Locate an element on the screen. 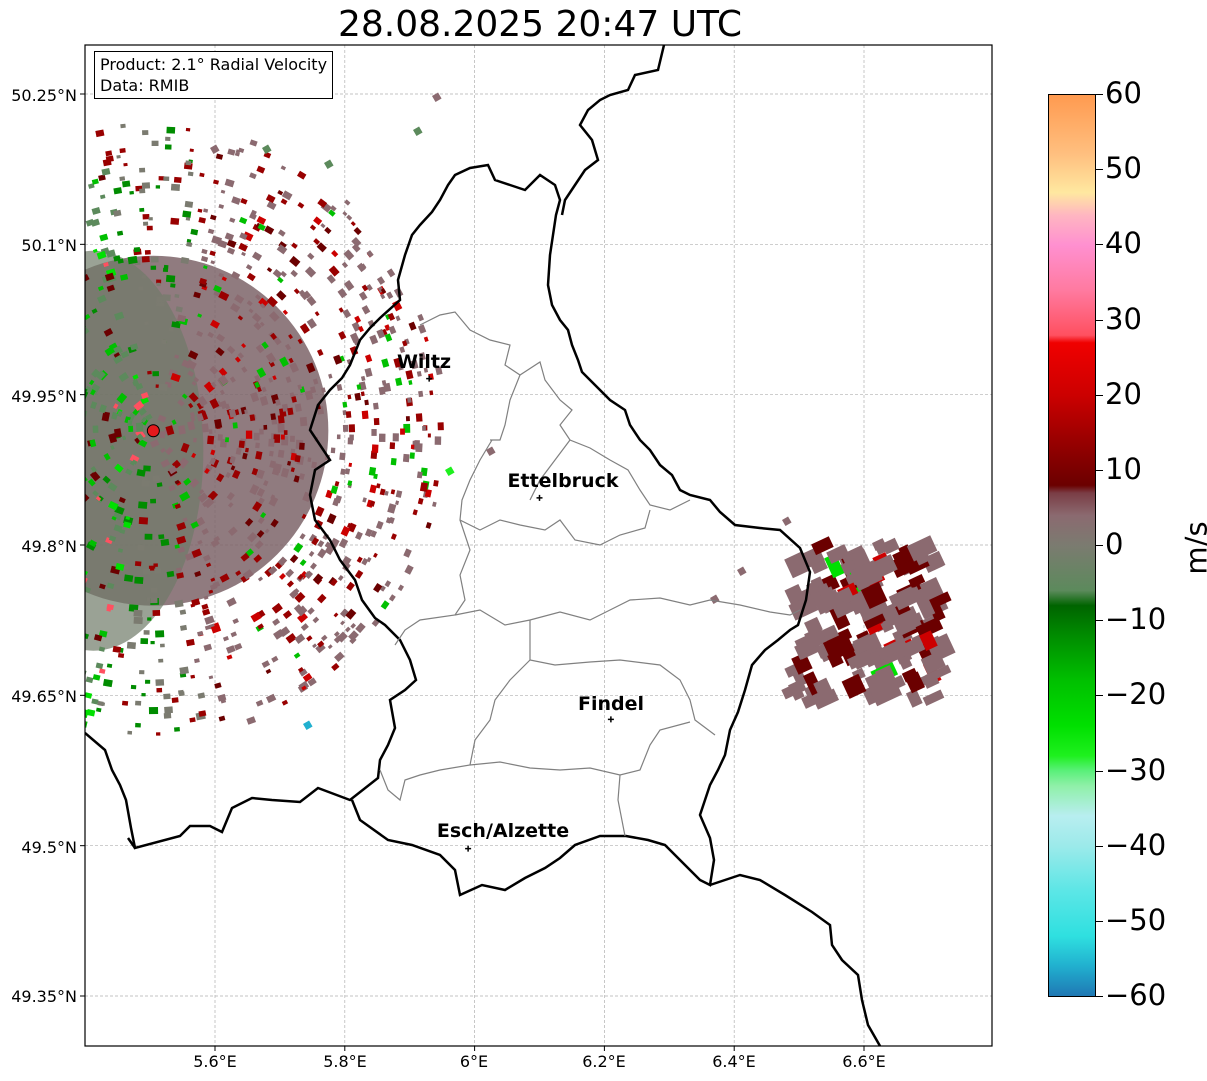 The image size is (1207, 1081). lon-label-5-8: 5.8°E is located at coordinates (345, 1061).